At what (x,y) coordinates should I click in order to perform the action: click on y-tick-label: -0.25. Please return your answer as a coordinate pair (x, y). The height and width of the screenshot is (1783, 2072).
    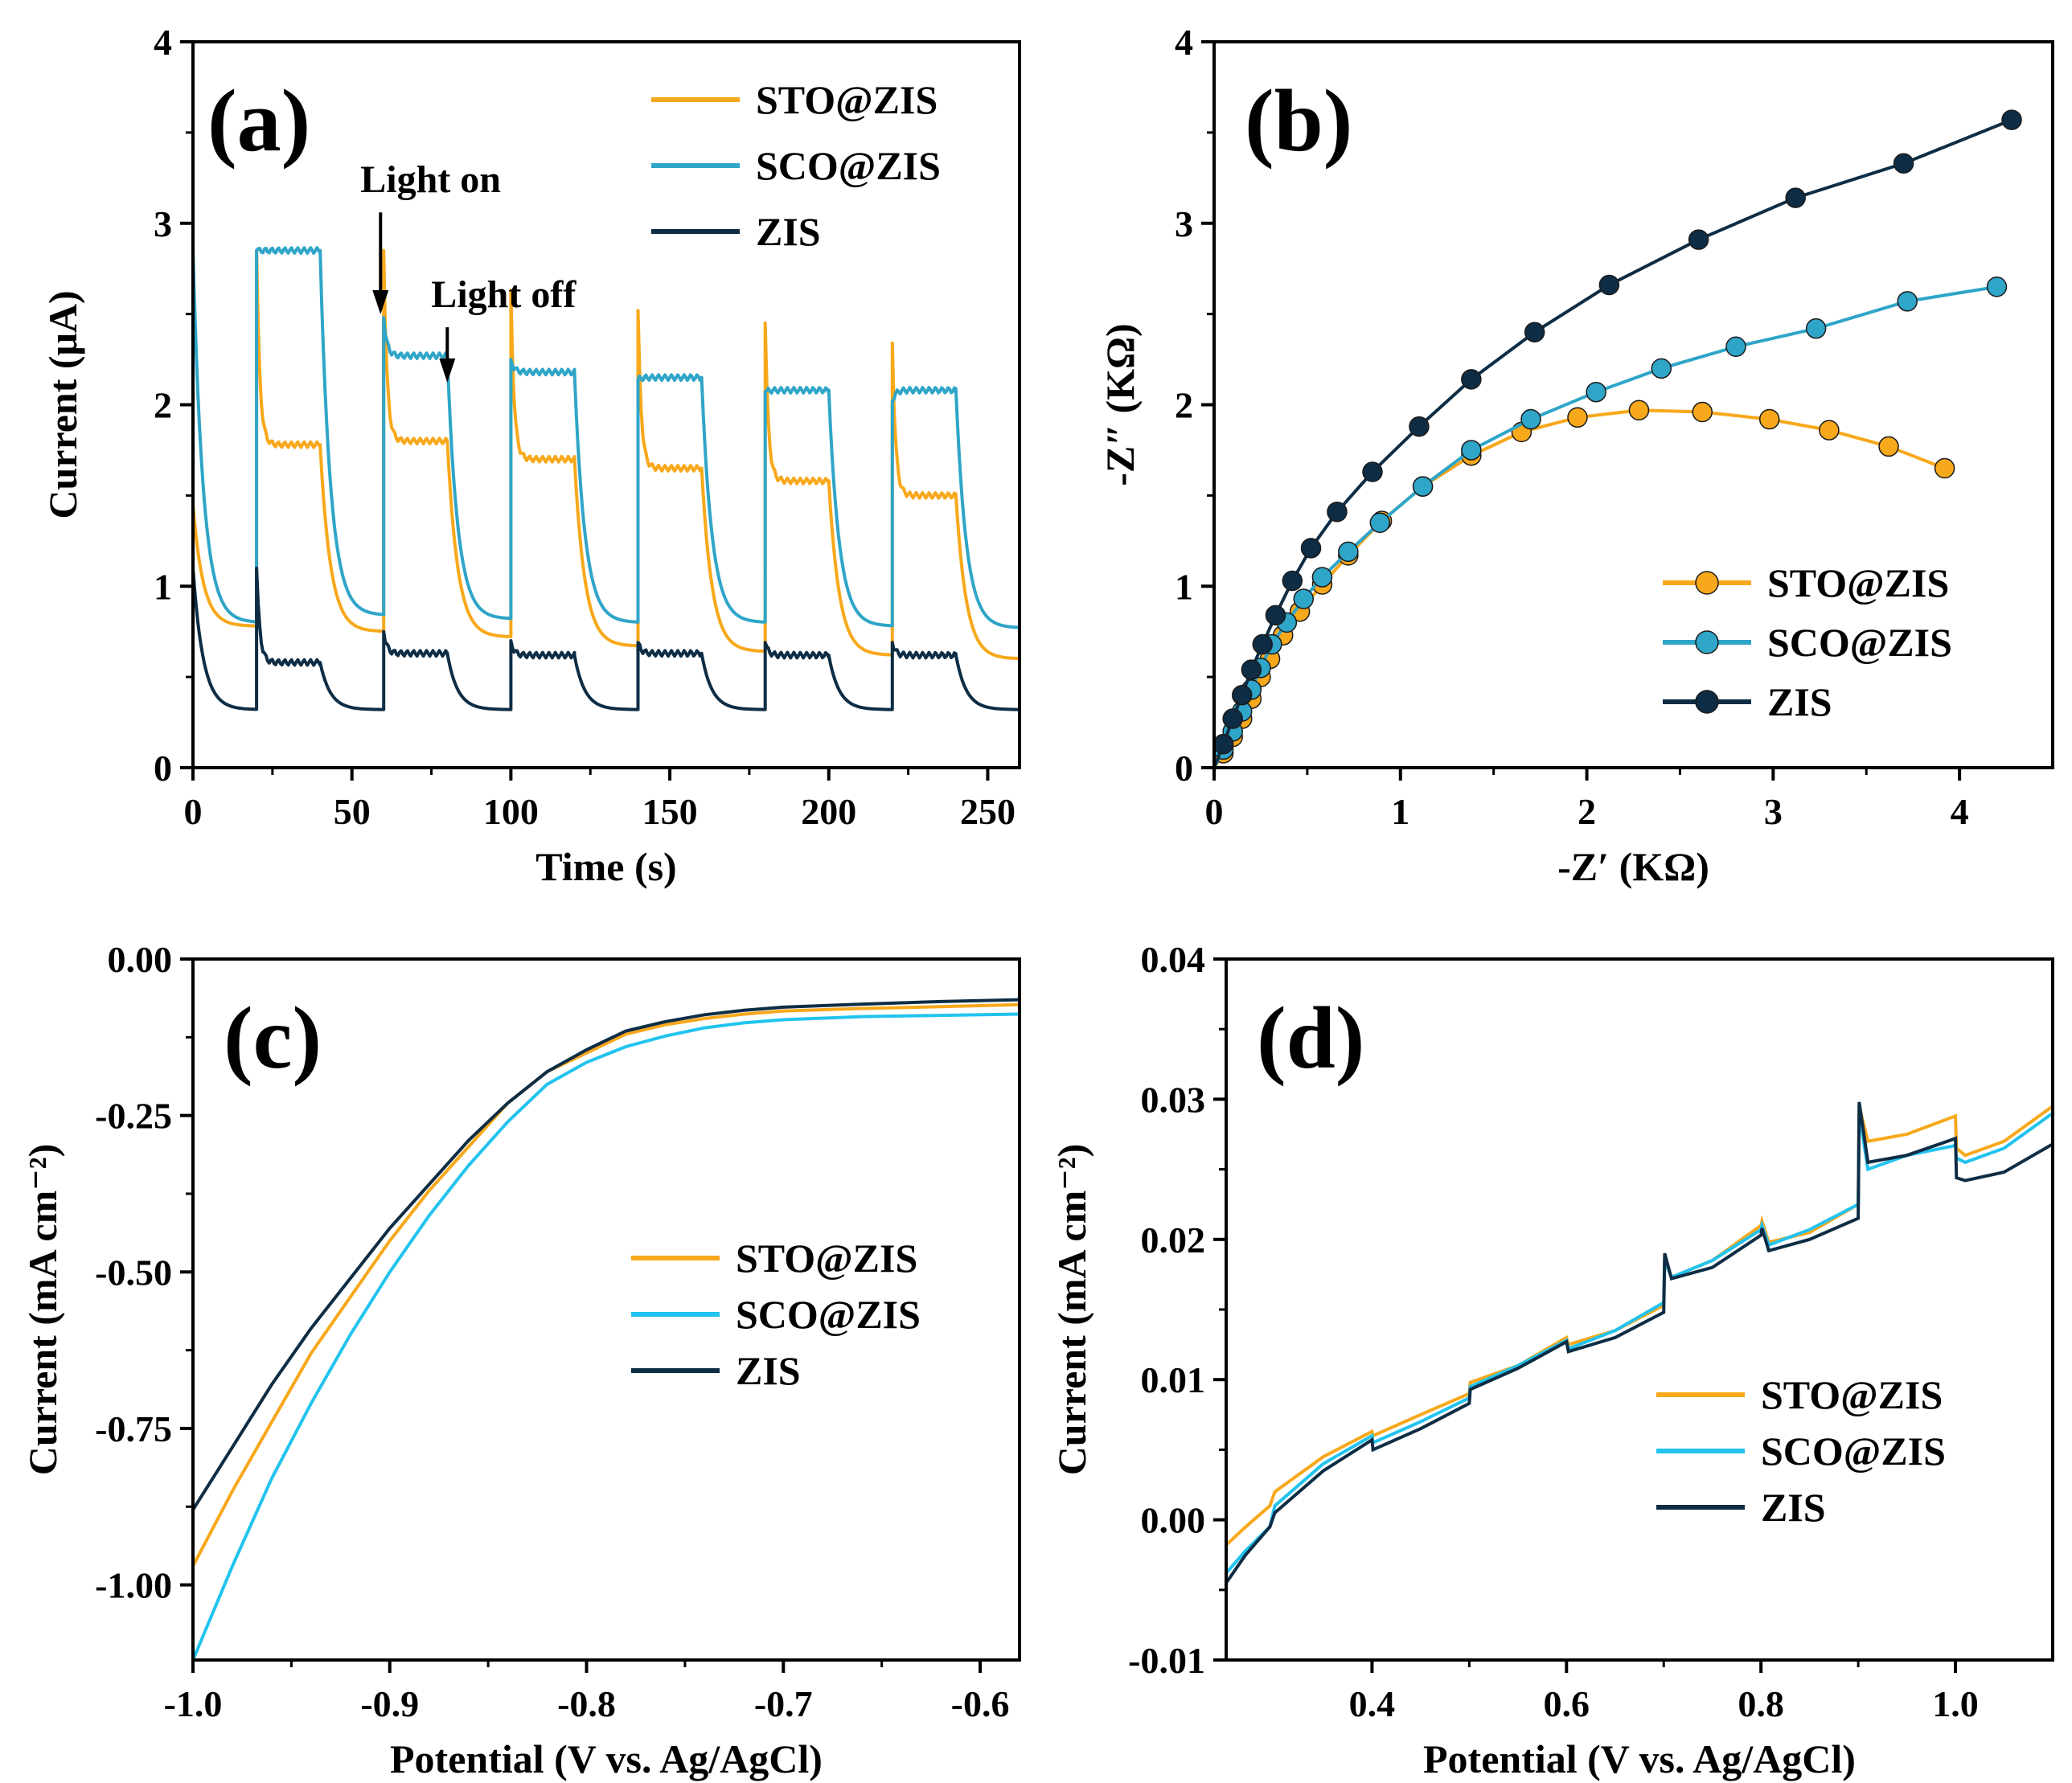
    Looking at the image, I should click on (133, 1116).